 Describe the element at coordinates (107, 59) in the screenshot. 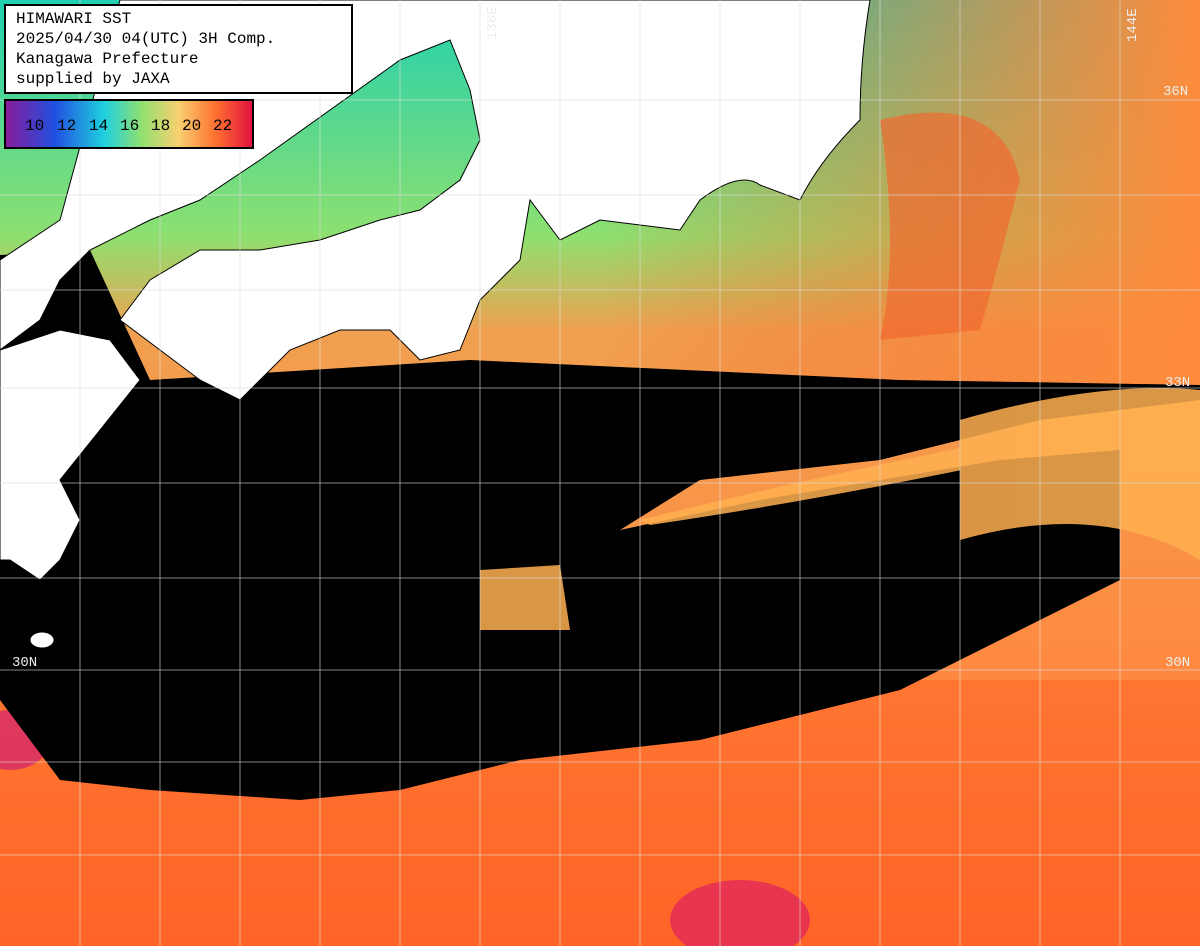

I see `title-line: Kanagawa Prefecture` at that location.